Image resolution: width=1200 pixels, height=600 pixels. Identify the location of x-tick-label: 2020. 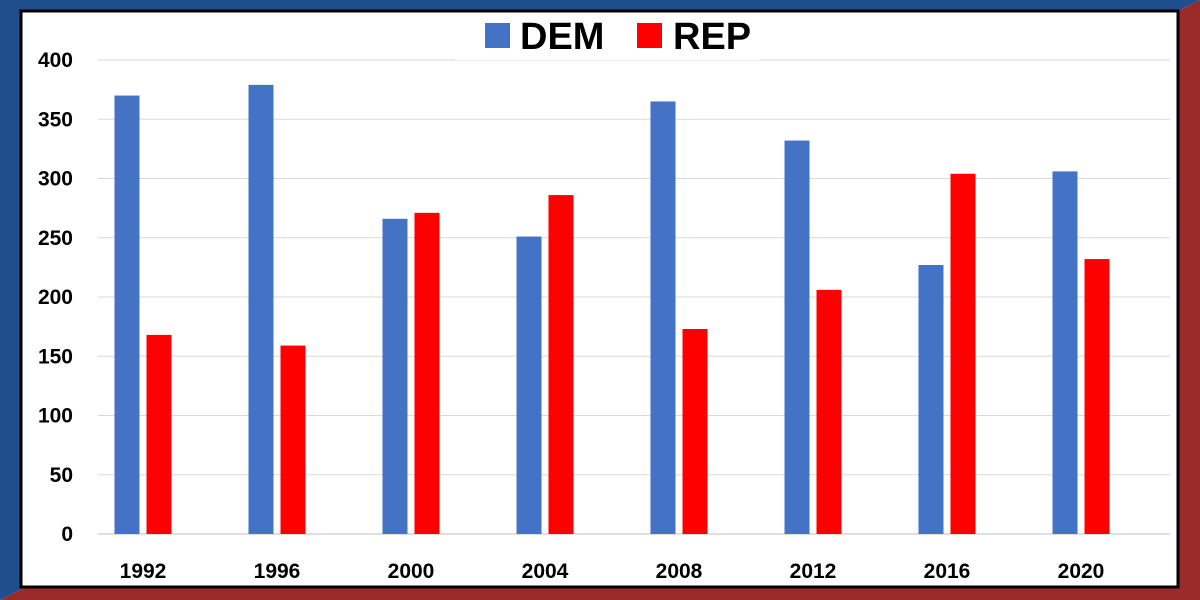
(1081, 571).